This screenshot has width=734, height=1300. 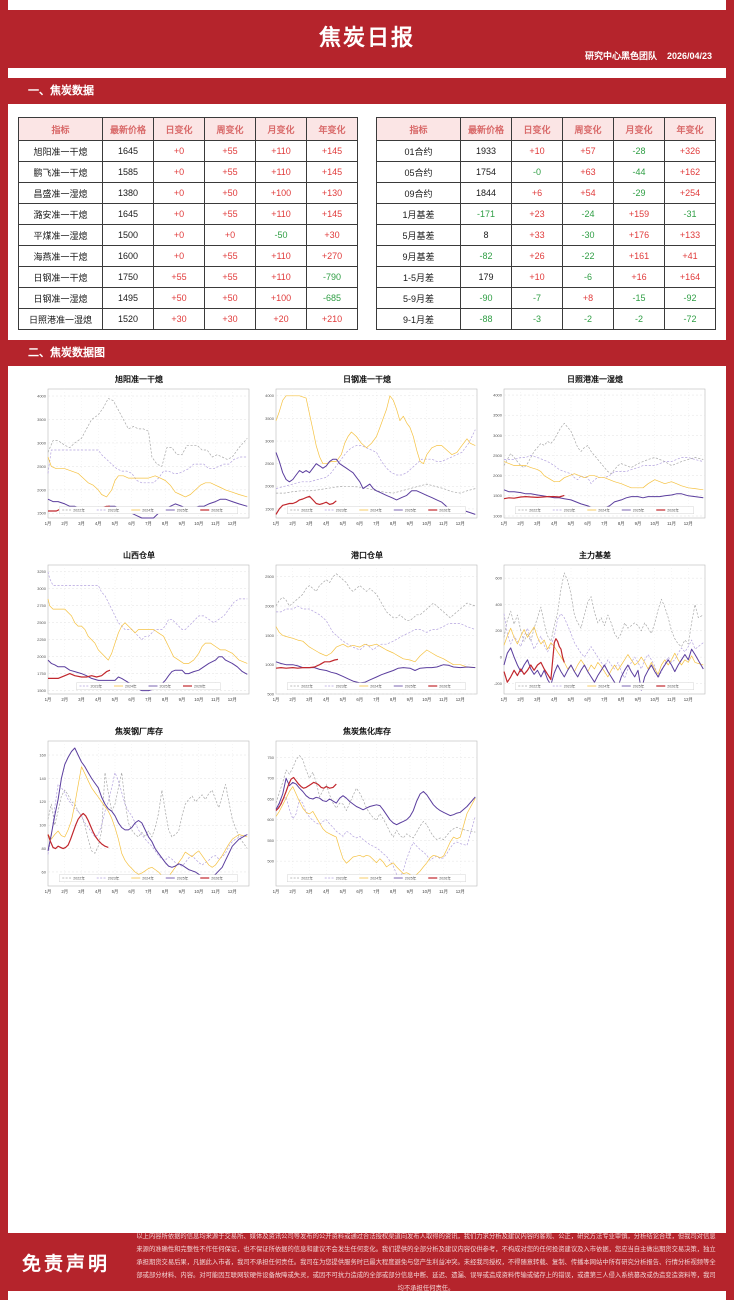 What do you see at coordinates (486, 172) in the screenshot?
I see `cell-value: 1754` at bounding box center [486, 172].